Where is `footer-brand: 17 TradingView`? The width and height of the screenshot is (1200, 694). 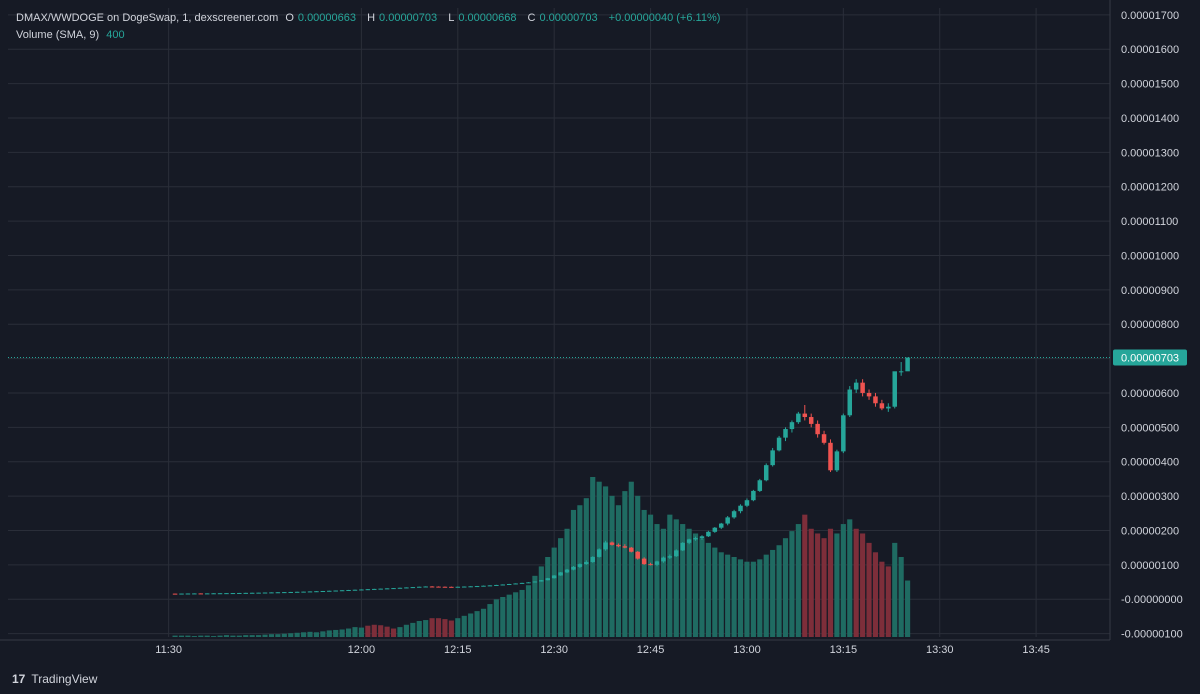 footer-brand: 17 TradingView is located at coordinates (54, 679).